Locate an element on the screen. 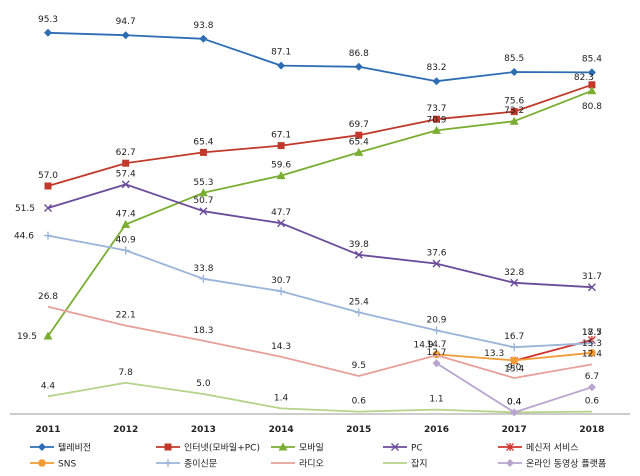 This screenshot has height=476, width=640. data-label: 25.4 is located at coordinates (359, 302).